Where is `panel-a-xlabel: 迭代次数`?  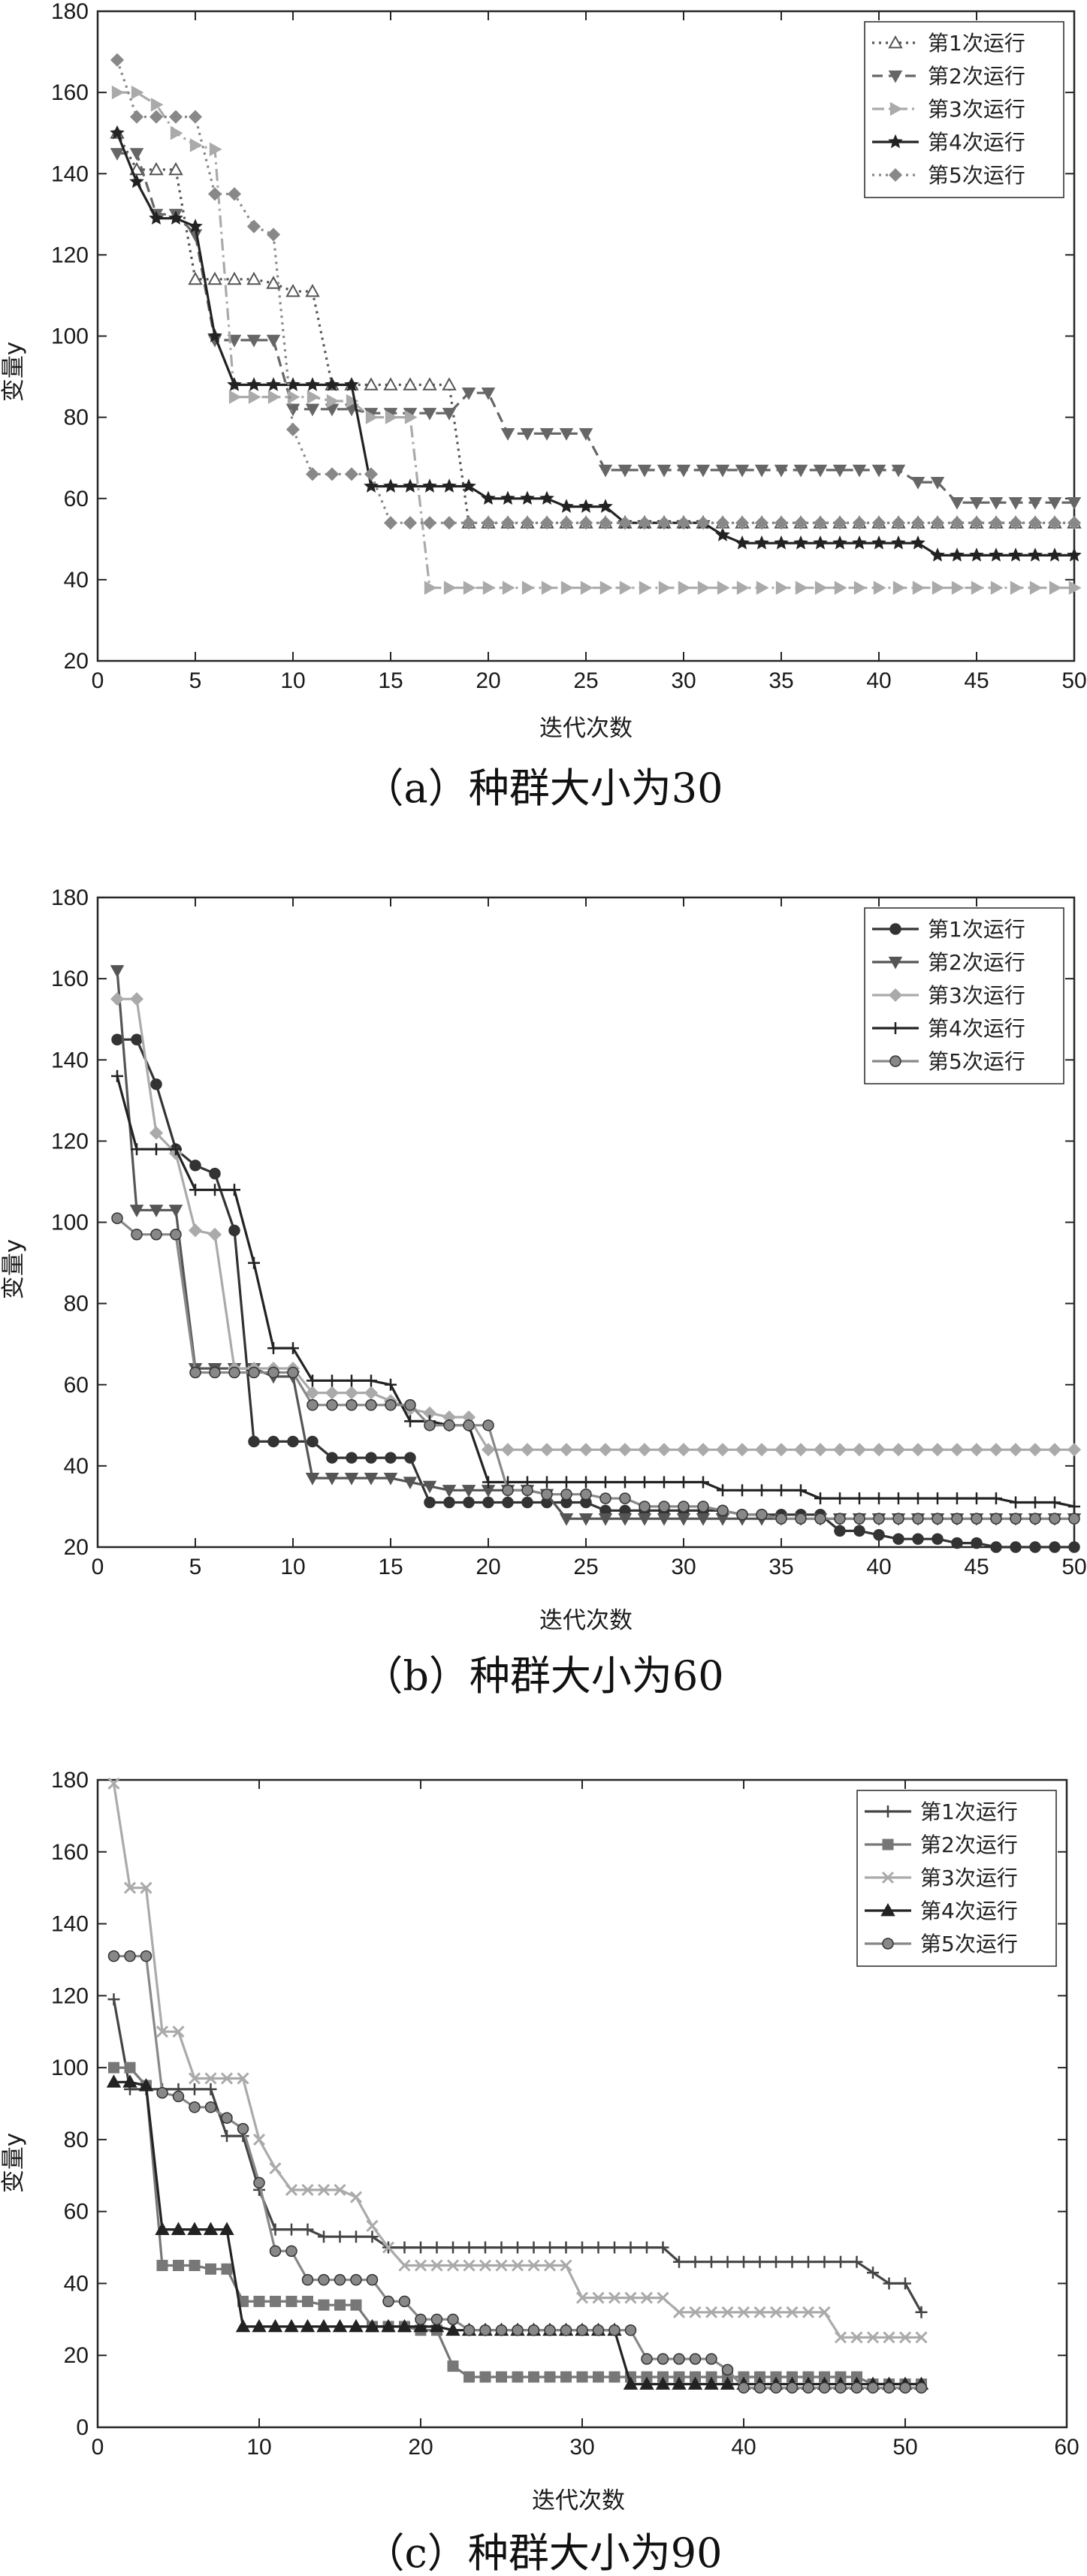
panel-a-xlabel: 迭代次数 is located at coordinates (586, 728).